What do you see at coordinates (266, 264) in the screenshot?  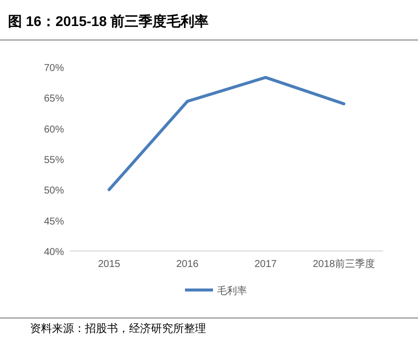 I see `x-tick-label: 2017` at bounding box center [266, 264].